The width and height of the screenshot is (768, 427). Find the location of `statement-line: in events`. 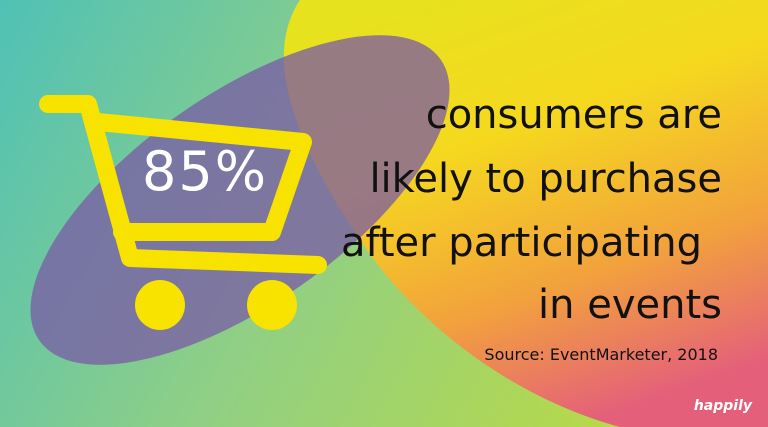

statement-line: in events is located at coordinates (630, 305).